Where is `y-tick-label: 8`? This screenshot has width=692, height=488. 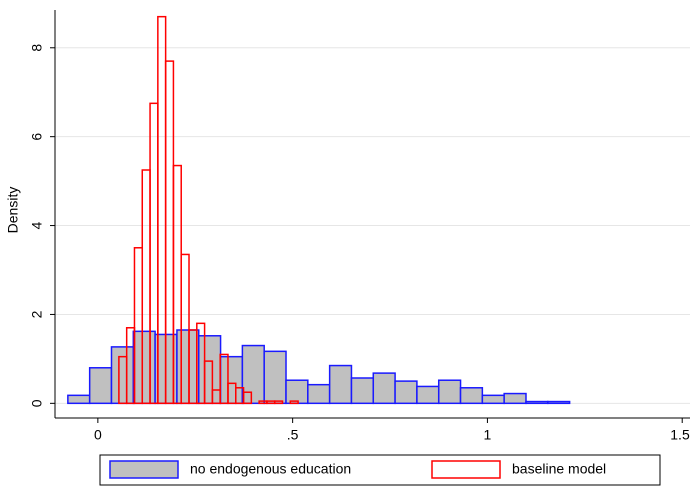
y-tick-label: 8 is located at coordinates (37, 48).